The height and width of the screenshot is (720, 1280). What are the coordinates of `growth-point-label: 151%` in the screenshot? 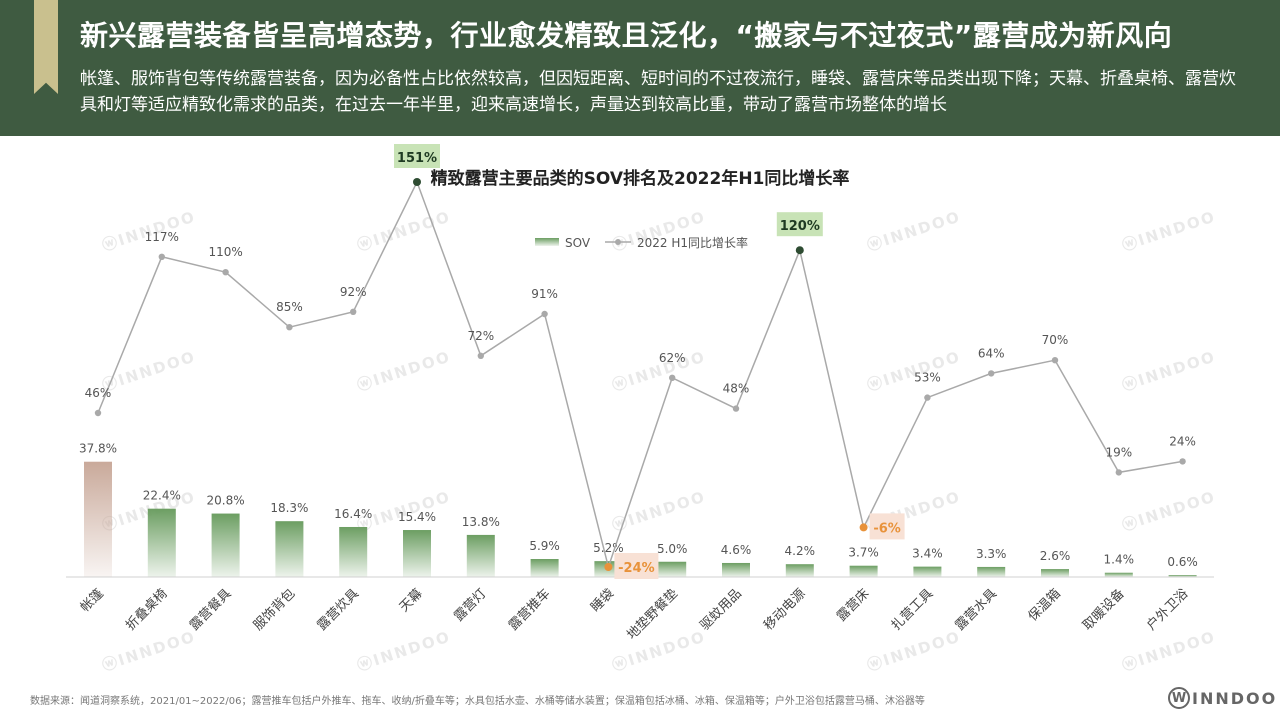 It's located at (417, 158).